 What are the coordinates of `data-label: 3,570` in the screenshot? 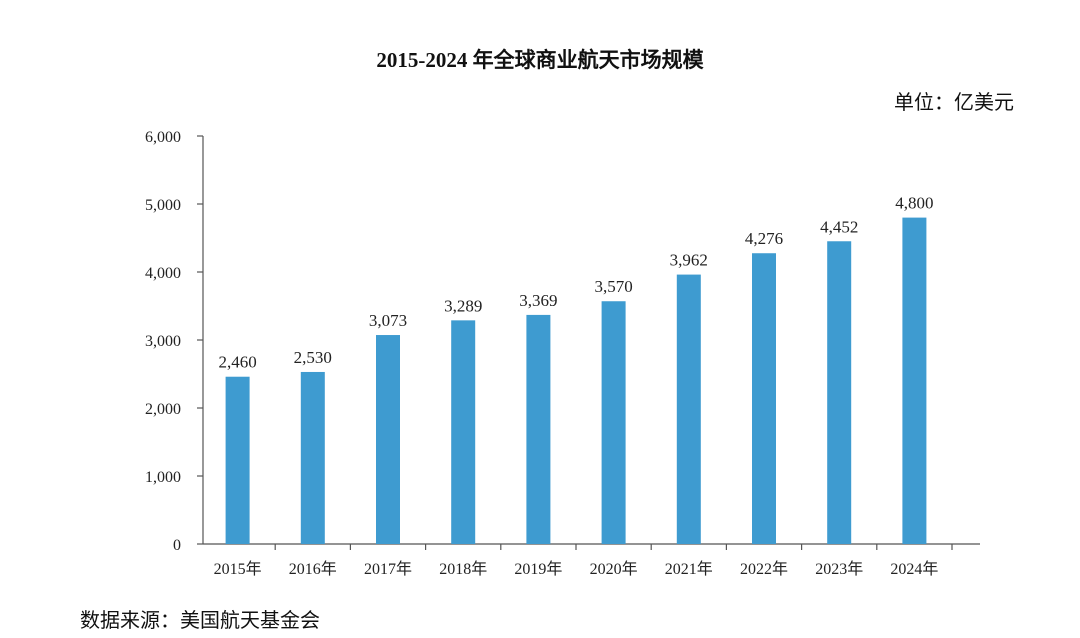 It's located at (613, 286).